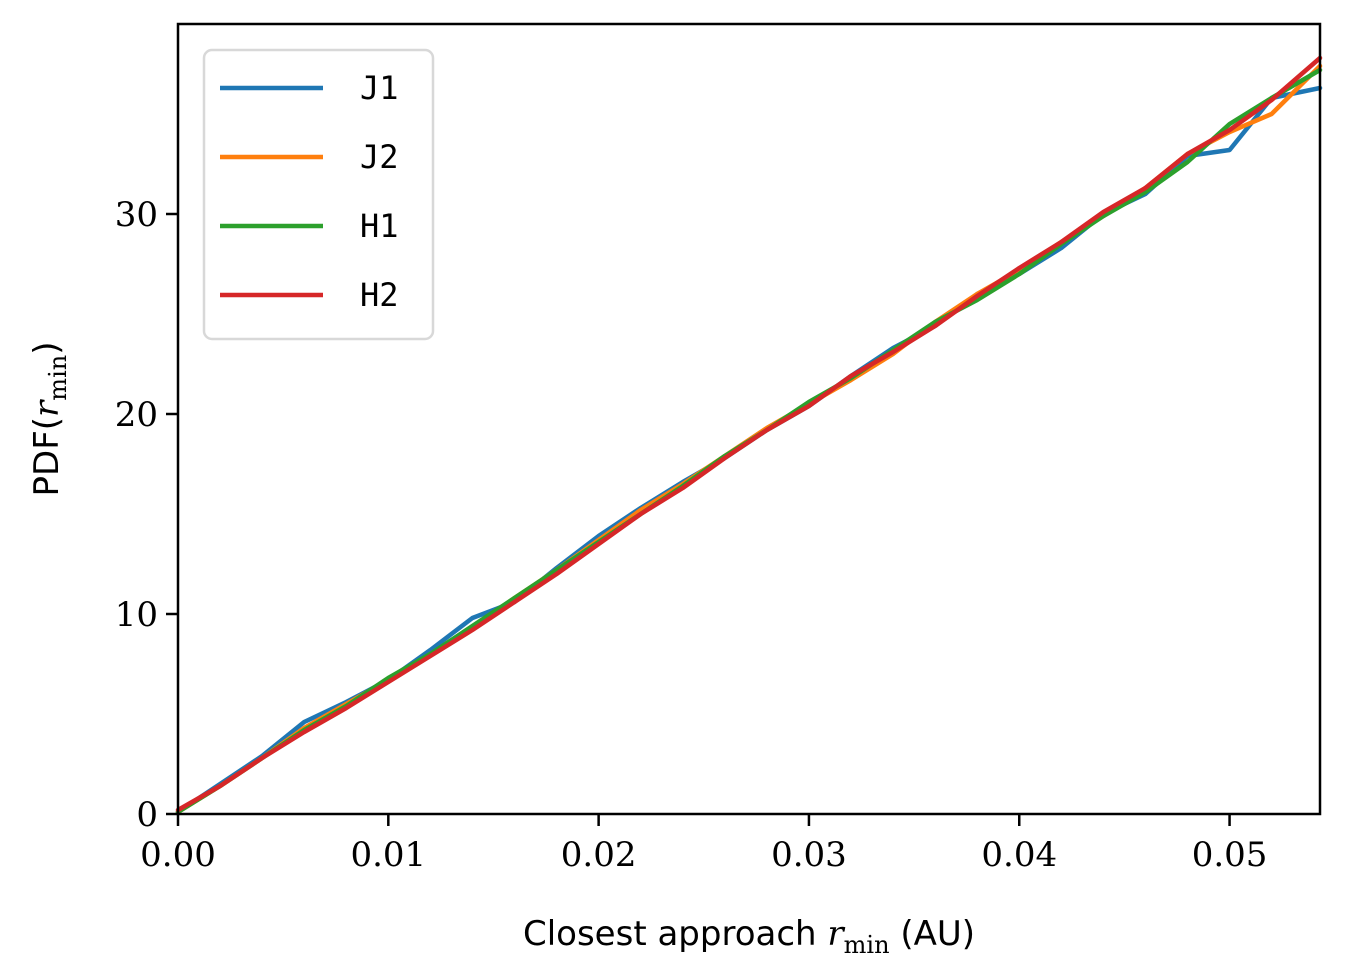 The image size is (1353, 974). I want to click on x-tick-label: 0.04, so click(1019, 855).